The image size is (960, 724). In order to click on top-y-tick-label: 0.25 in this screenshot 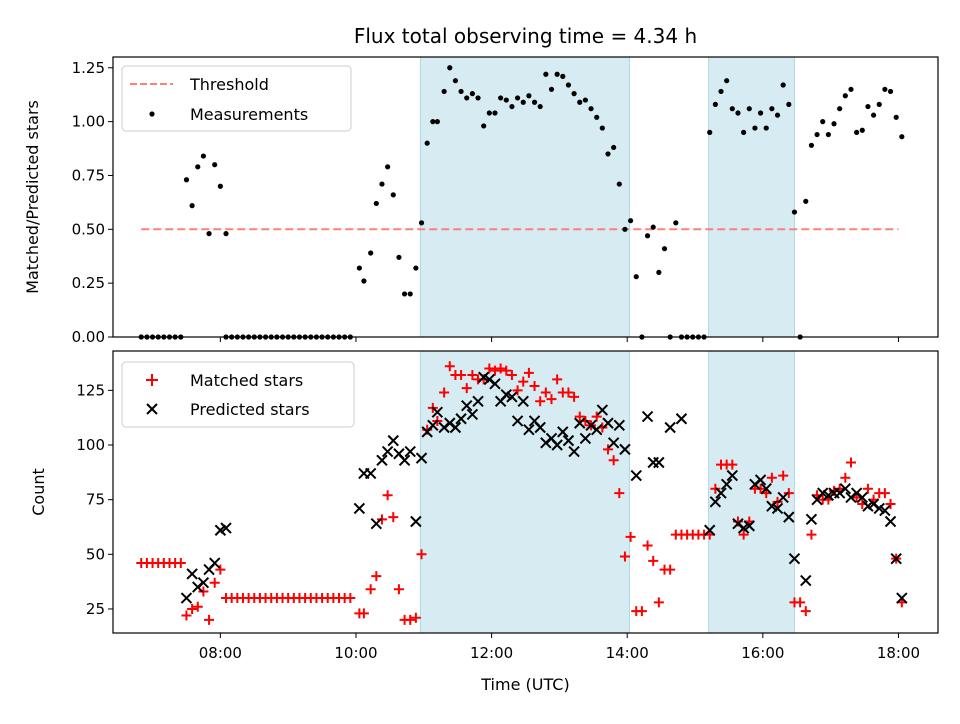, I will do `click(88, 283)`.